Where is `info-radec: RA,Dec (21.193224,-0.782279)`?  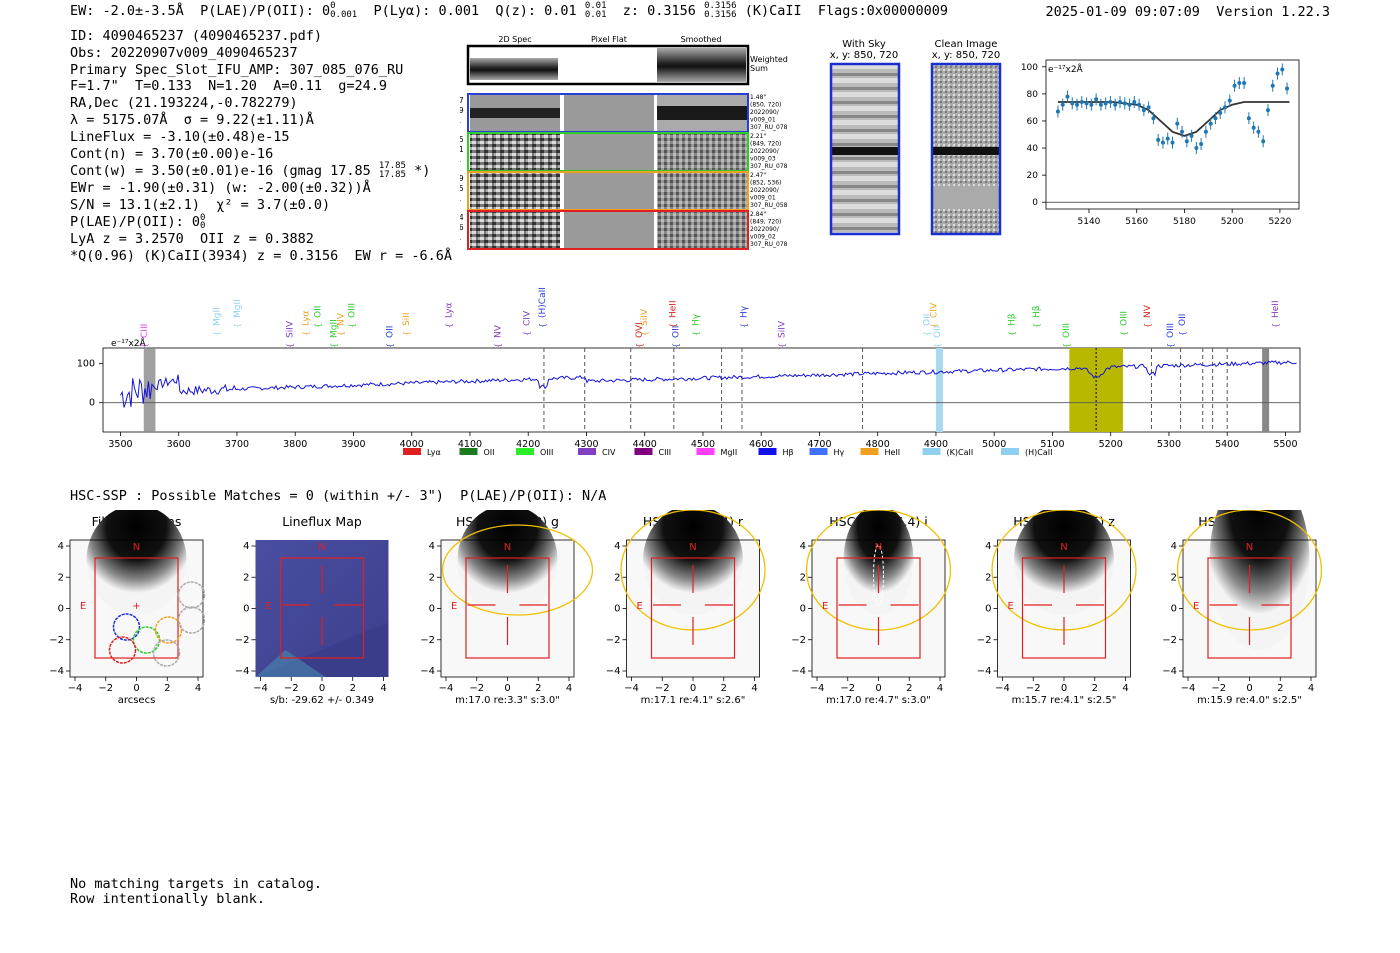 info-radec: RA,Dec (21.193224,-0.782279) is located at coordinates (184, 103).